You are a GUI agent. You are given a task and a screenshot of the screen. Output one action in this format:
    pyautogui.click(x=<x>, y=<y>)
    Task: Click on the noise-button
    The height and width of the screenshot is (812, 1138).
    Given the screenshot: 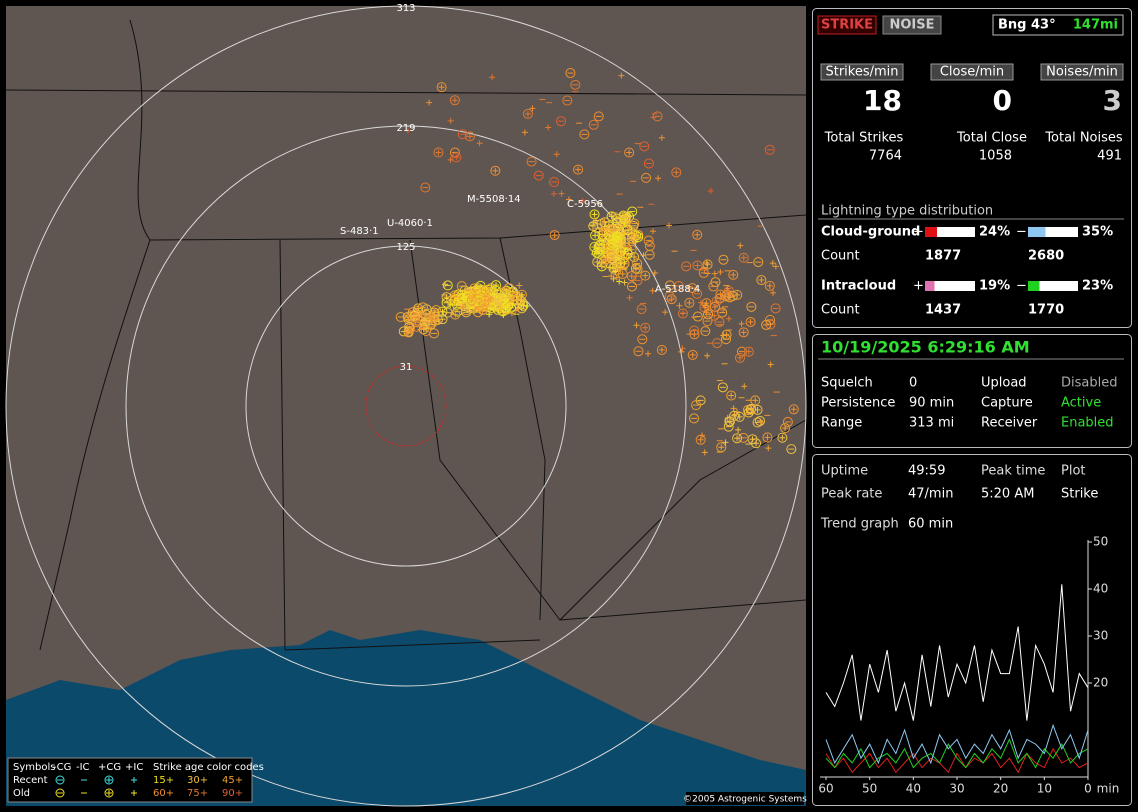 What is the action you would take?
    pyautogui.click(x=912, y=25)
    